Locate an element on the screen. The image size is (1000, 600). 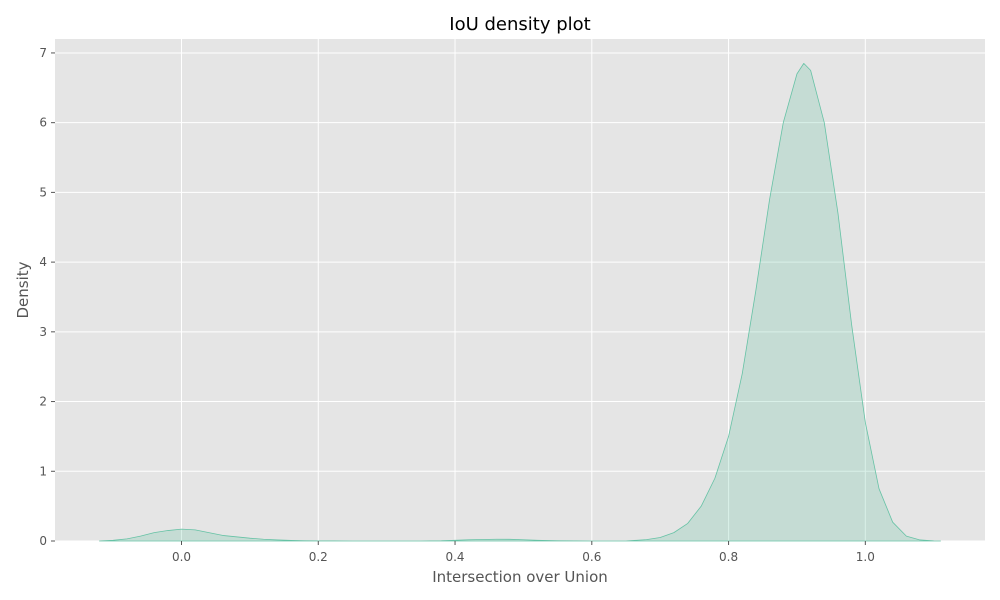
y-tick-label: 0 is located at coordinates (43, 541).